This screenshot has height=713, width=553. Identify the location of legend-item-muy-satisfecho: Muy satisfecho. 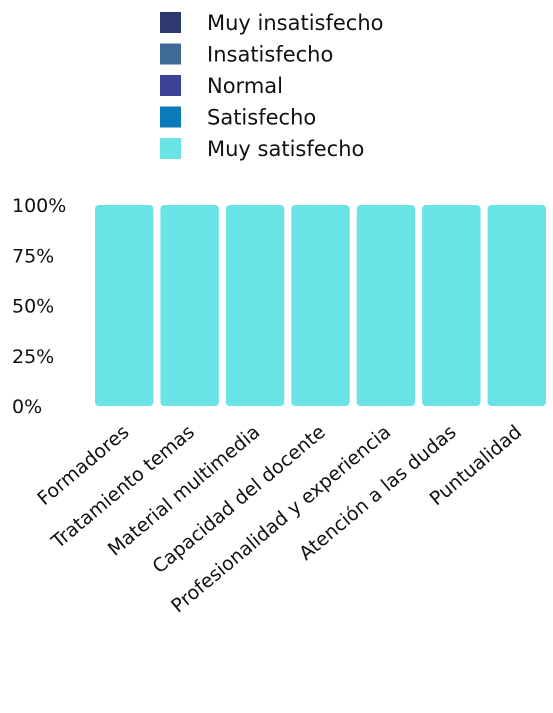
(262, 149).